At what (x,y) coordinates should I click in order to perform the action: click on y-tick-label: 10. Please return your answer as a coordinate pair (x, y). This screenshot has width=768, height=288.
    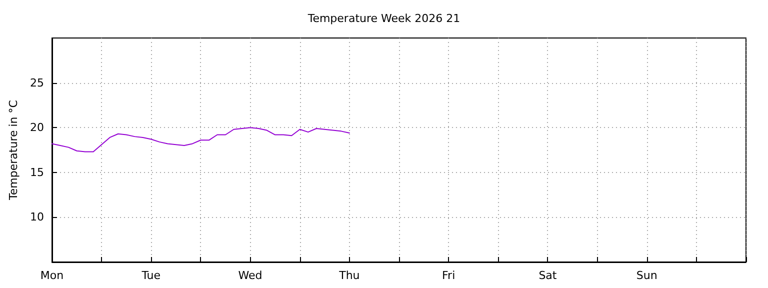
    Looking at the image, I should click on (37, 217).